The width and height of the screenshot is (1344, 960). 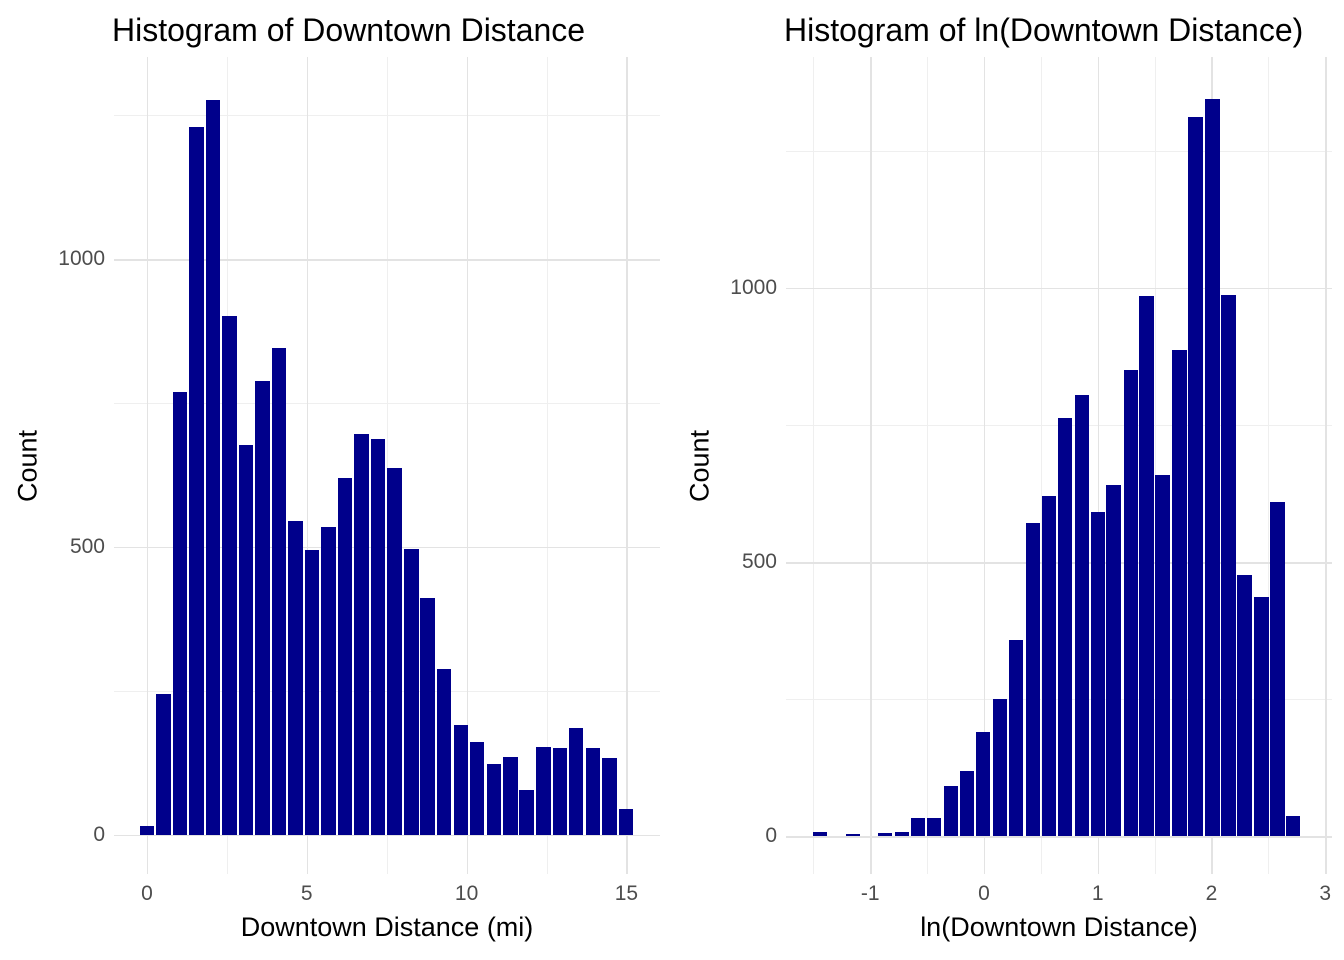 What do you see at coordinates (1044, 30) in the screenshot?
I see `chart-title: Histogram of ln(Downtown Distance)` at bounding box center [1044, 30].